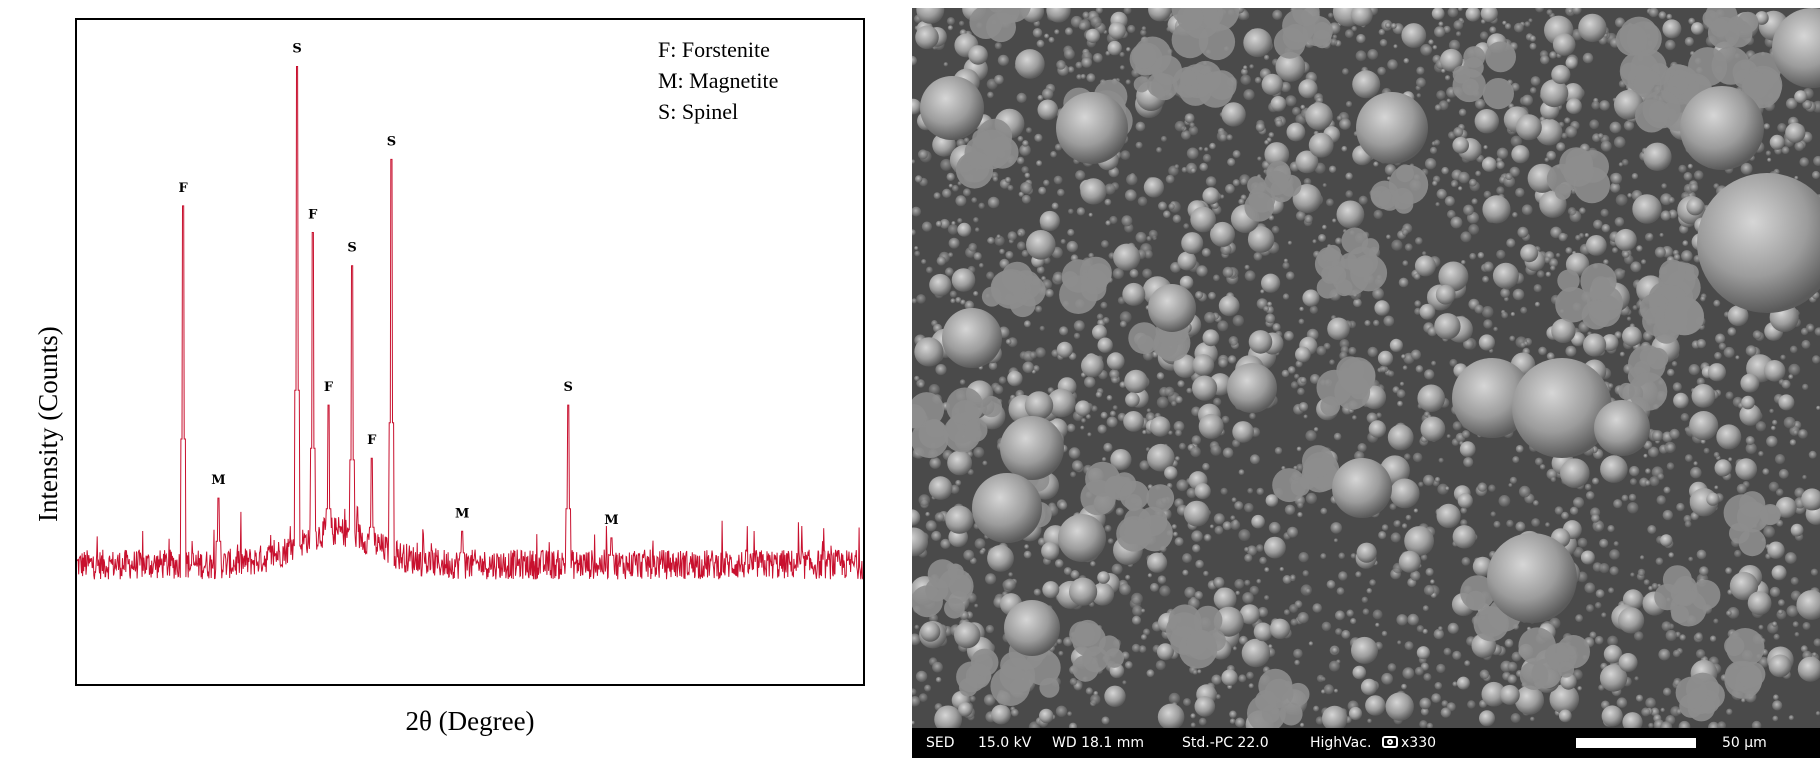  Describe the element at coordinates (1225, 743) in the screenshot. I see `sem-probe: Std.-PC 22.0` at that location.